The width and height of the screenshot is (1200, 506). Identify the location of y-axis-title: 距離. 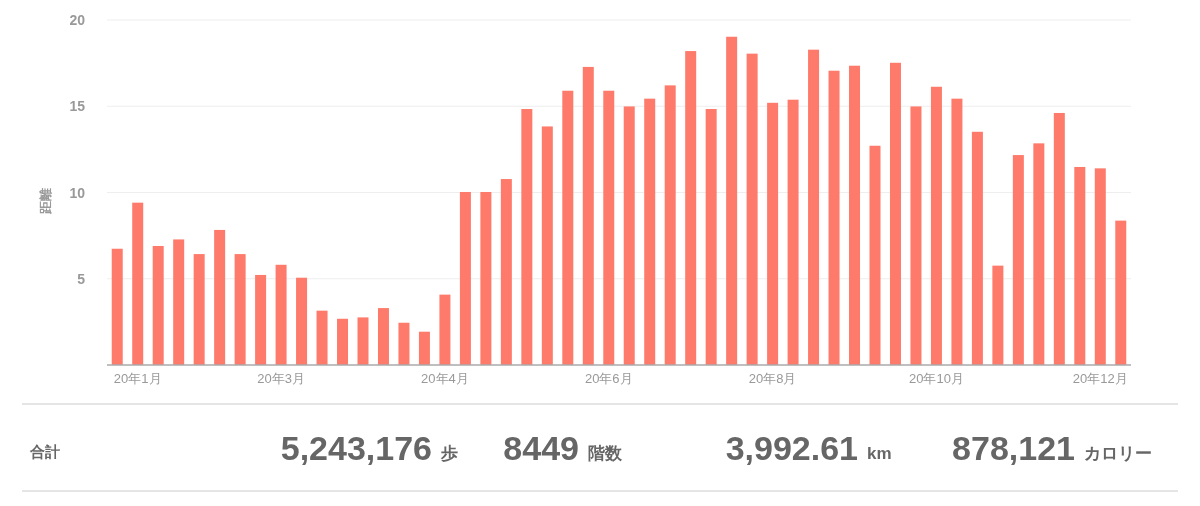
(45, 202).